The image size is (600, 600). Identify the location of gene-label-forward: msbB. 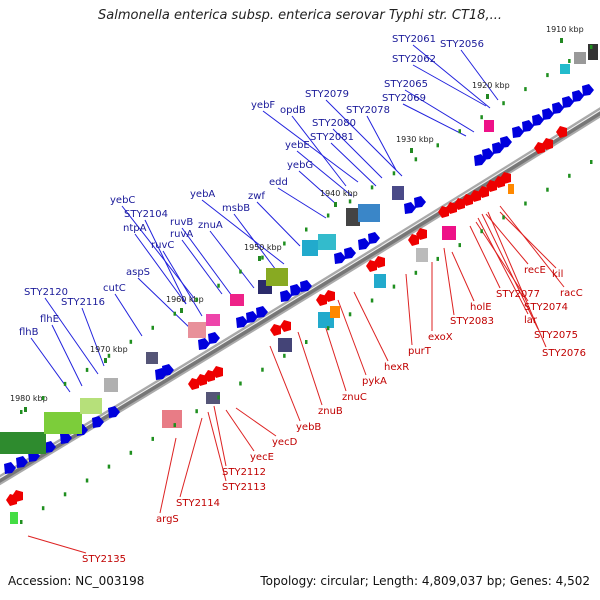
(236, 208).